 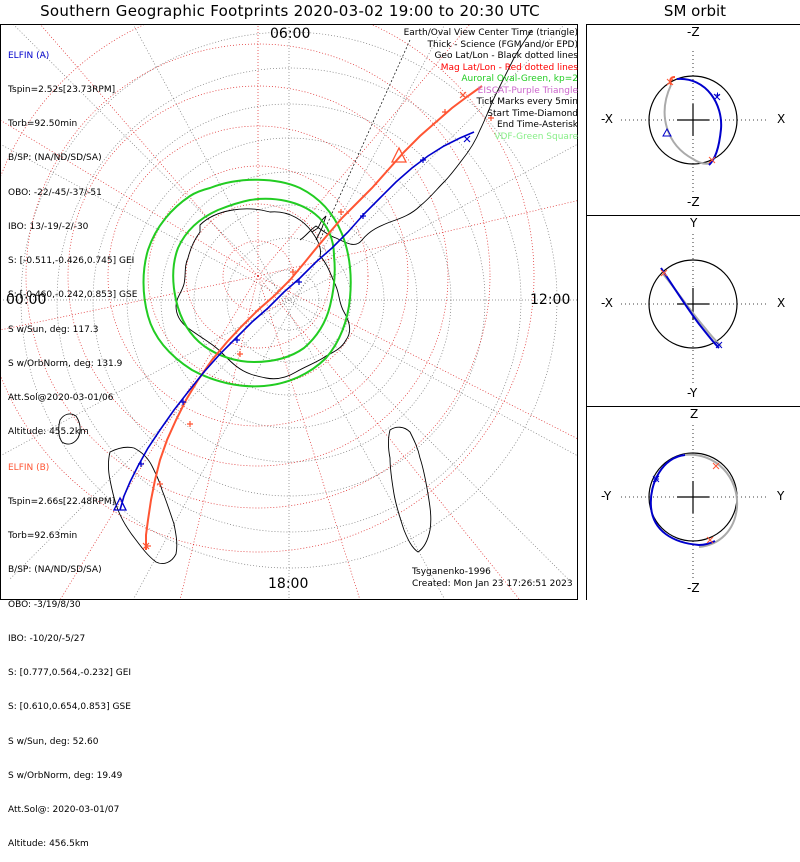 What do you see at coordinates (781, 303) in the screenshot?
I see `sm-panel-xy-right-label: X` at bounding box center [781, 303].